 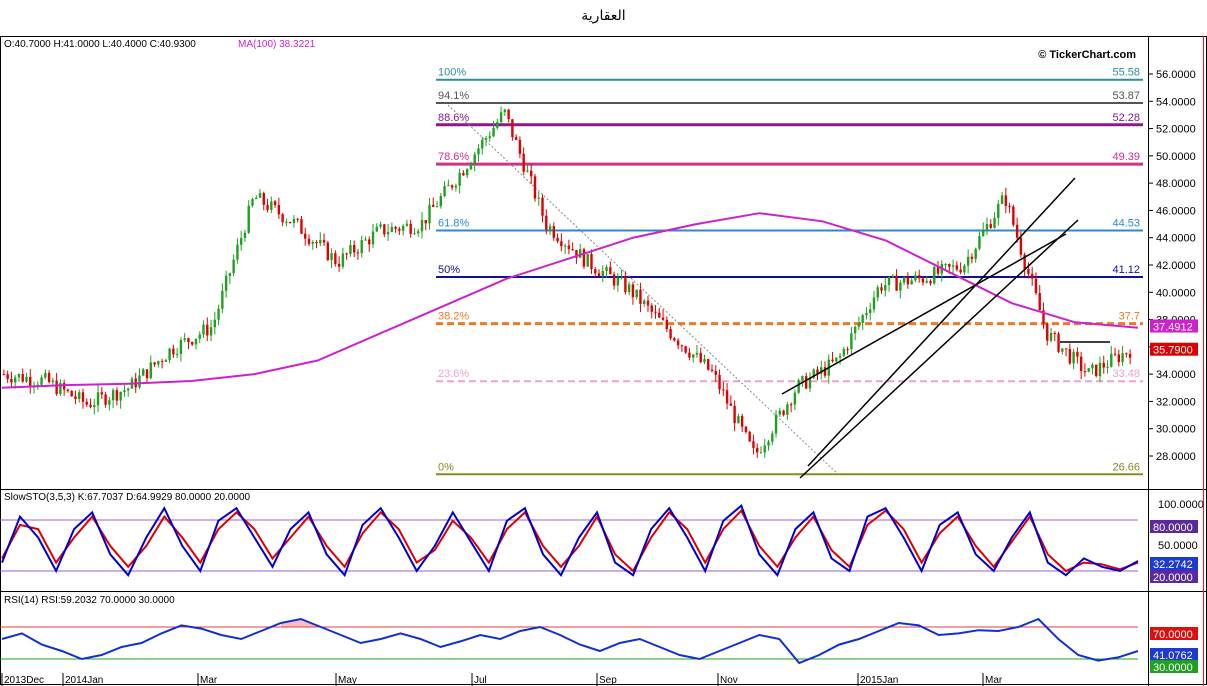 I want to click on rsi-overbought-fill, so click(x=321, y=623).